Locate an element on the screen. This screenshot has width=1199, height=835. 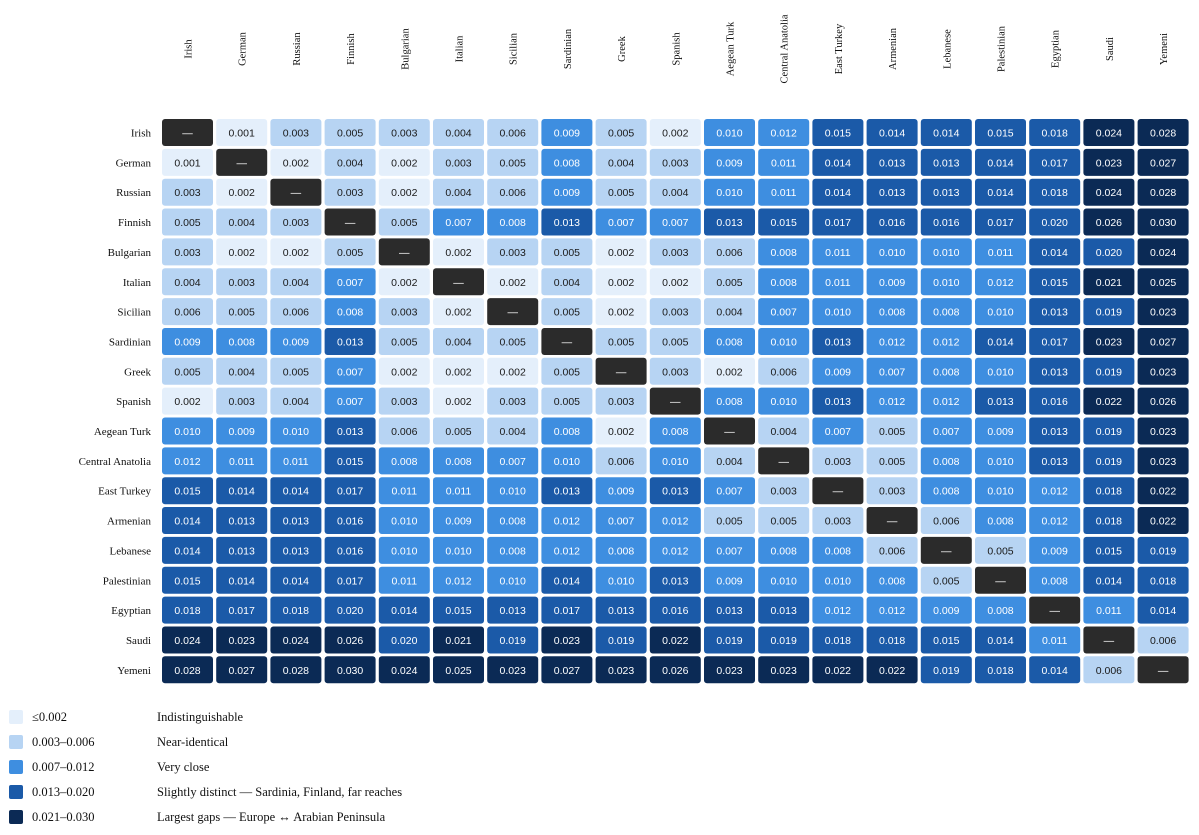
cell-value: 0.016 is located at coordinates (350, 551).